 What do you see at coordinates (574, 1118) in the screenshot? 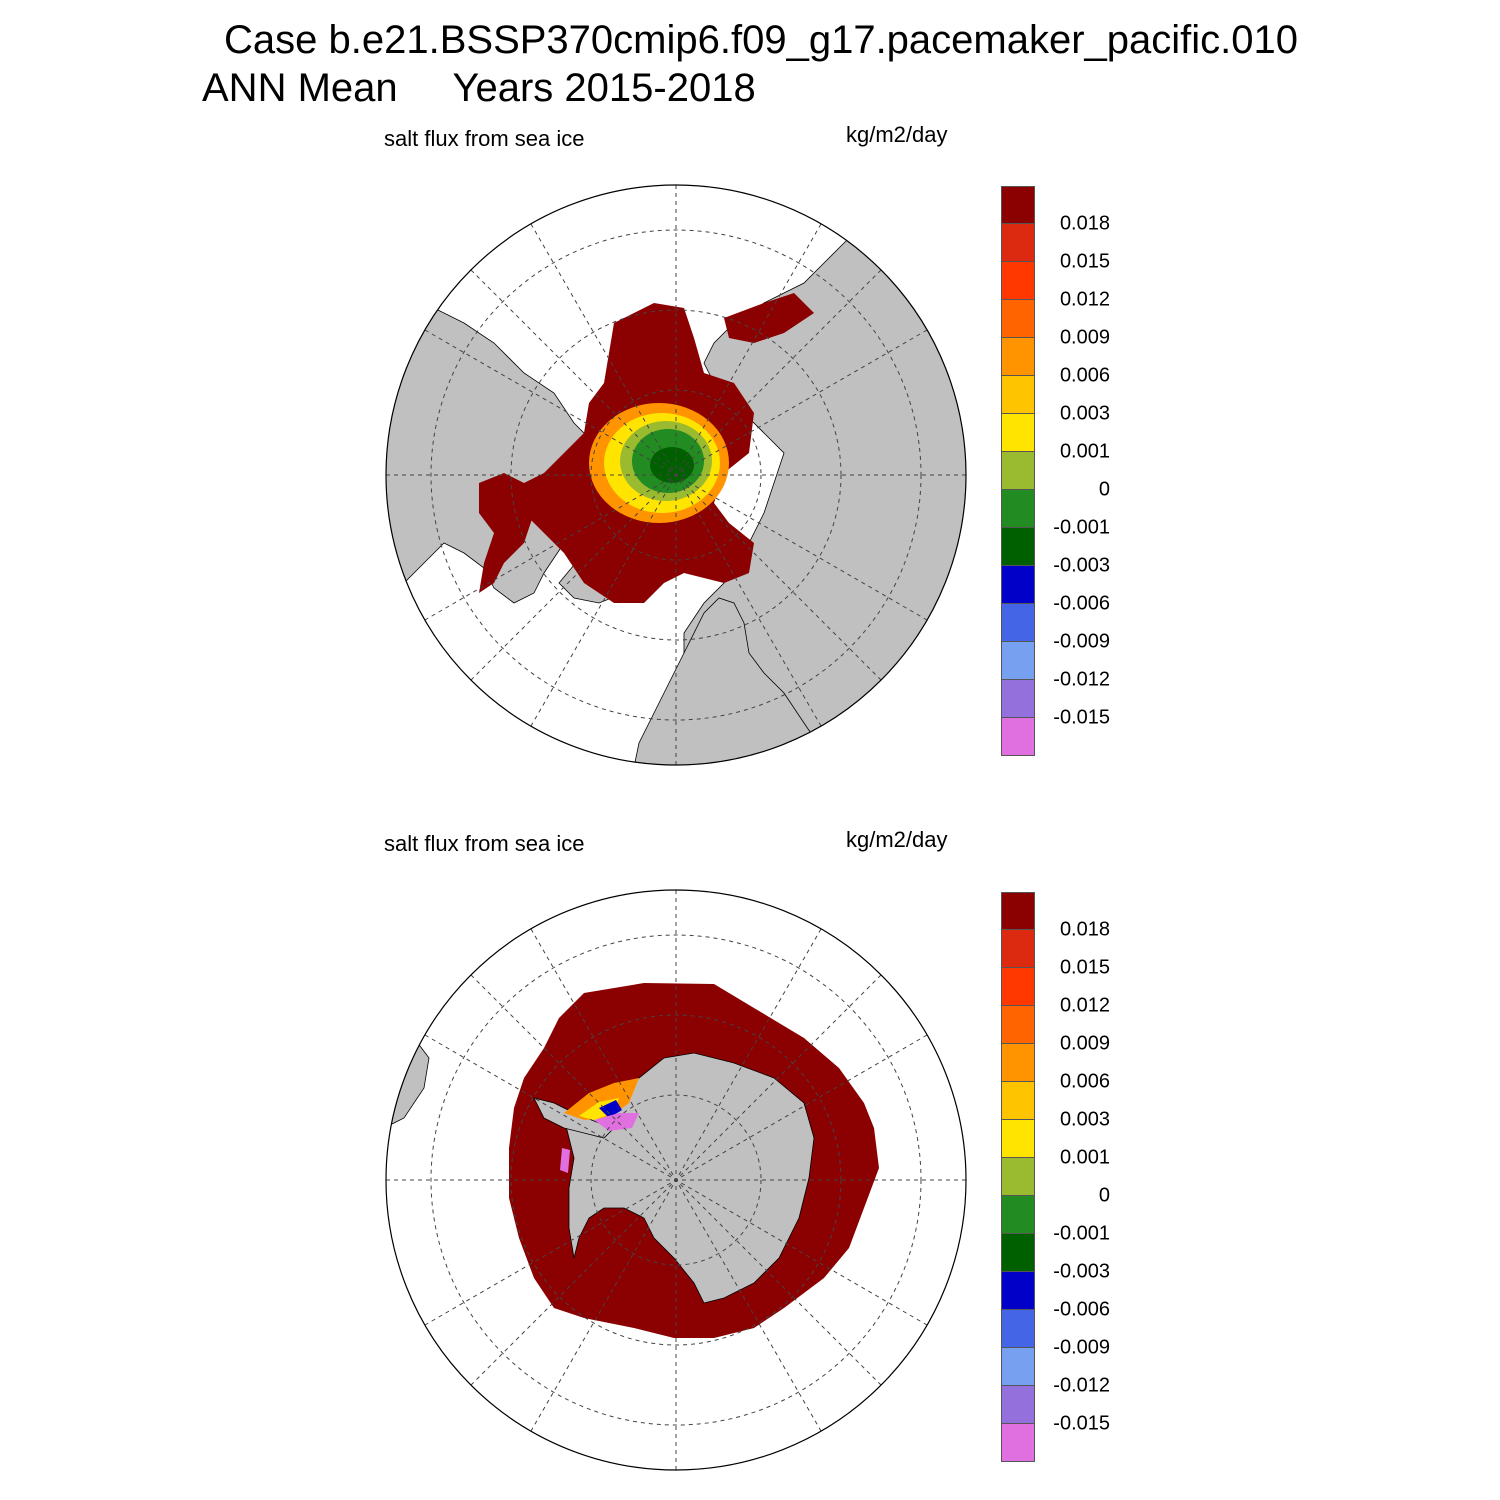
I see `land-antarctic-peninsula` at bounding box center [574, 1118].